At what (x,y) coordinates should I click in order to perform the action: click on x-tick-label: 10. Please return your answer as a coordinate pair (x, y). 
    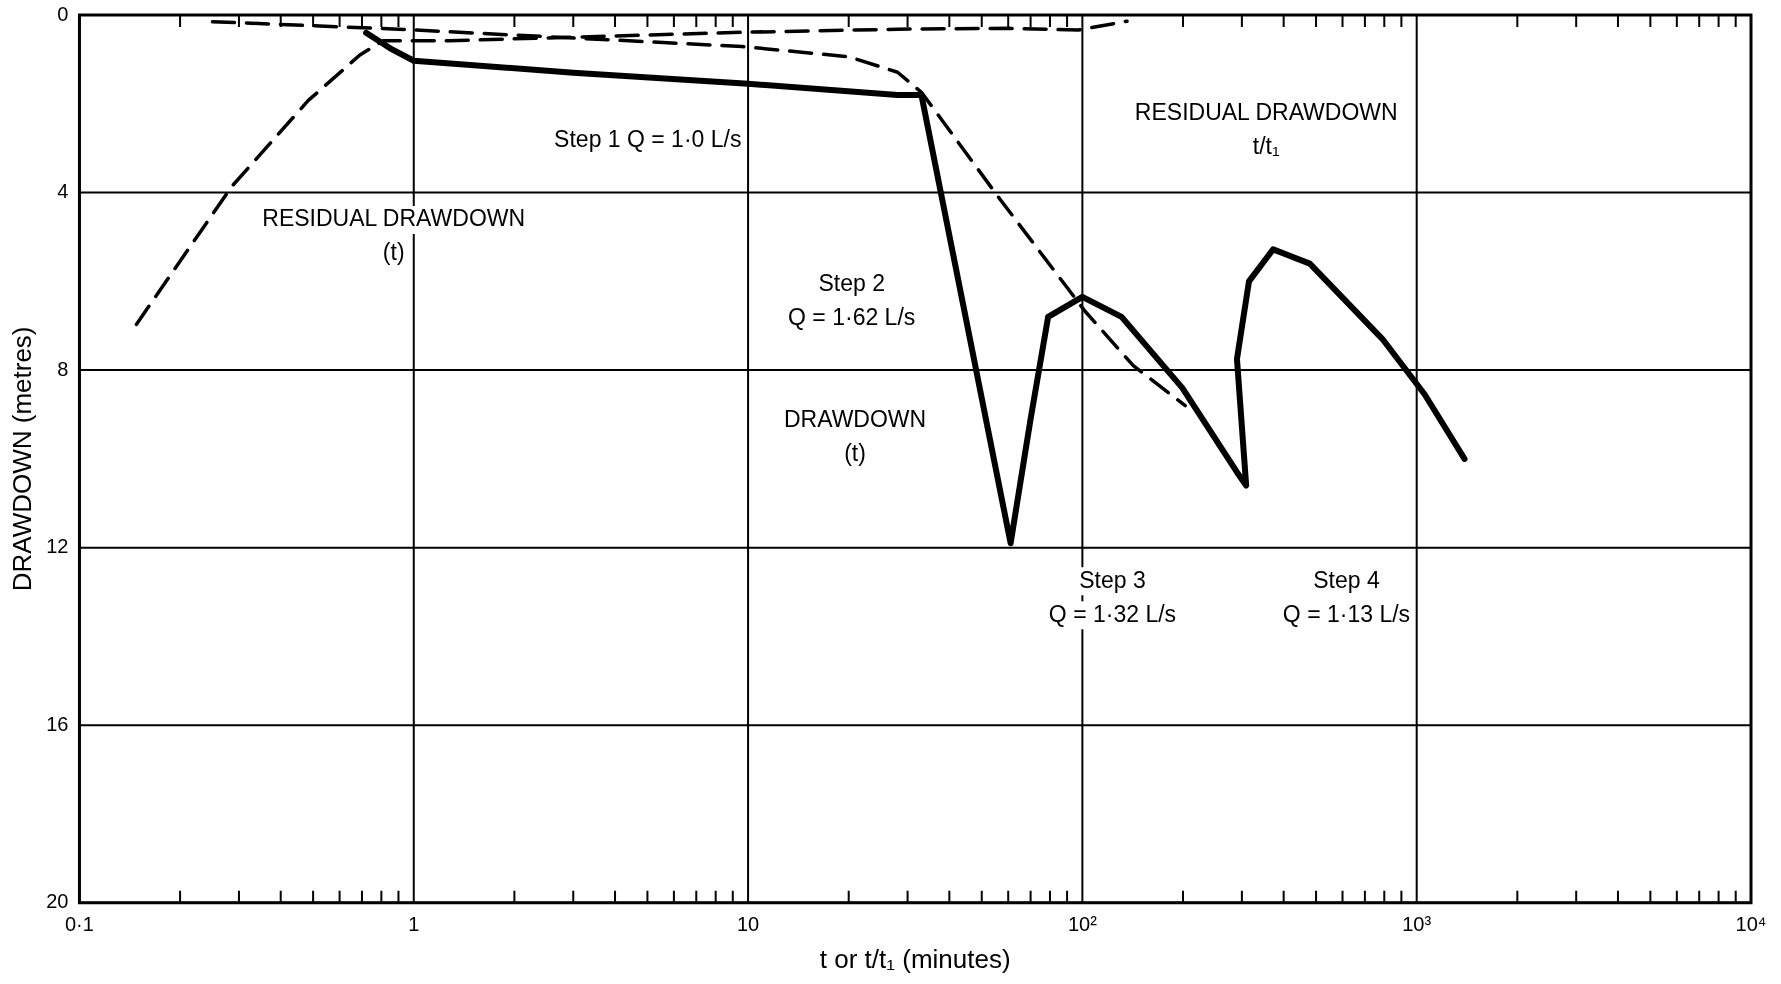
    Looking at the image, I should click on (748, 924).